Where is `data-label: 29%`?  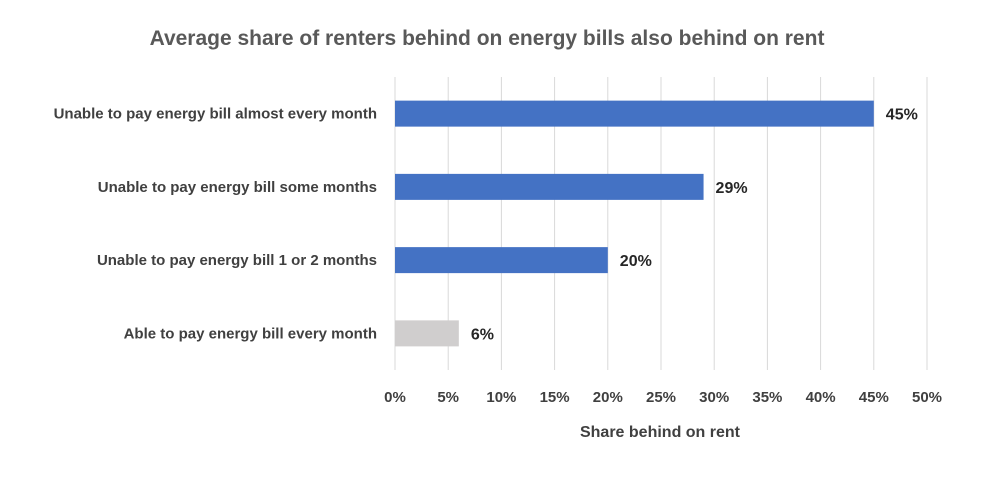
data-label: 29% is located at coordinates (732, 188).